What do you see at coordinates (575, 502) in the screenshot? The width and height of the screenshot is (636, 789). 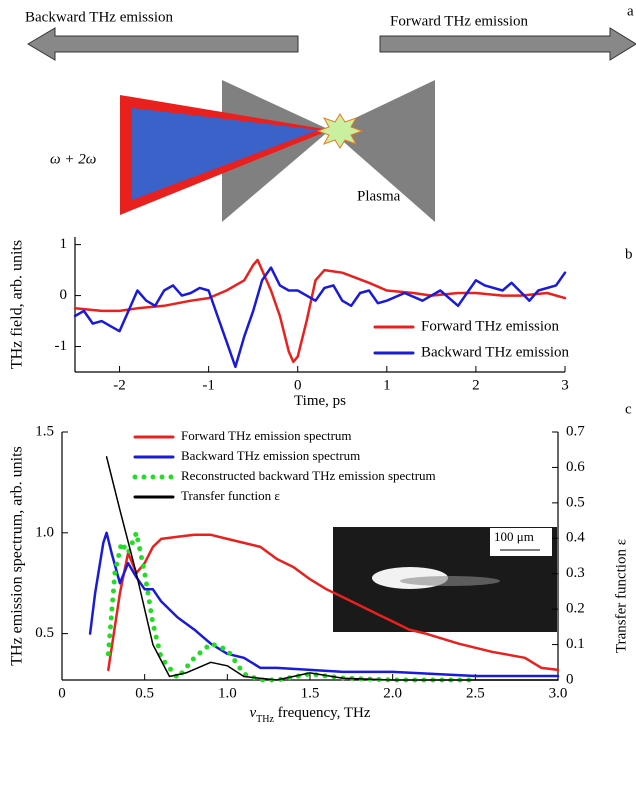 I see `y2-tick-label: 0.5` at bounding box center [575, 502].